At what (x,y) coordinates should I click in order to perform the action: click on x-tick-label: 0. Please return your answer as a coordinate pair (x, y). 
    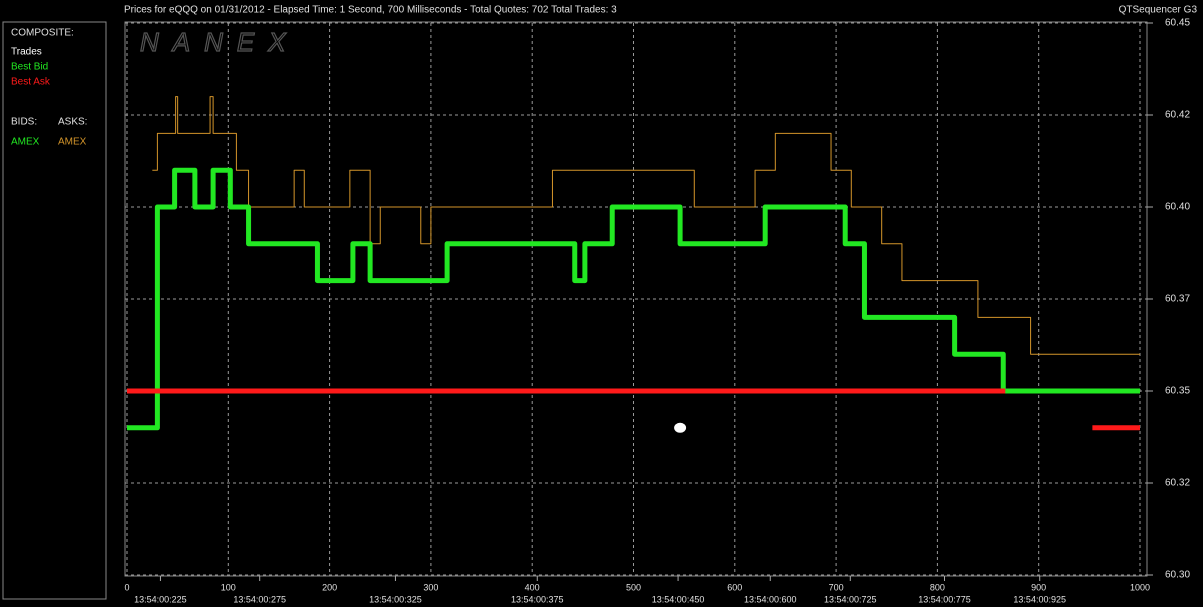
    Looking at the image, I should click on (126, 587).